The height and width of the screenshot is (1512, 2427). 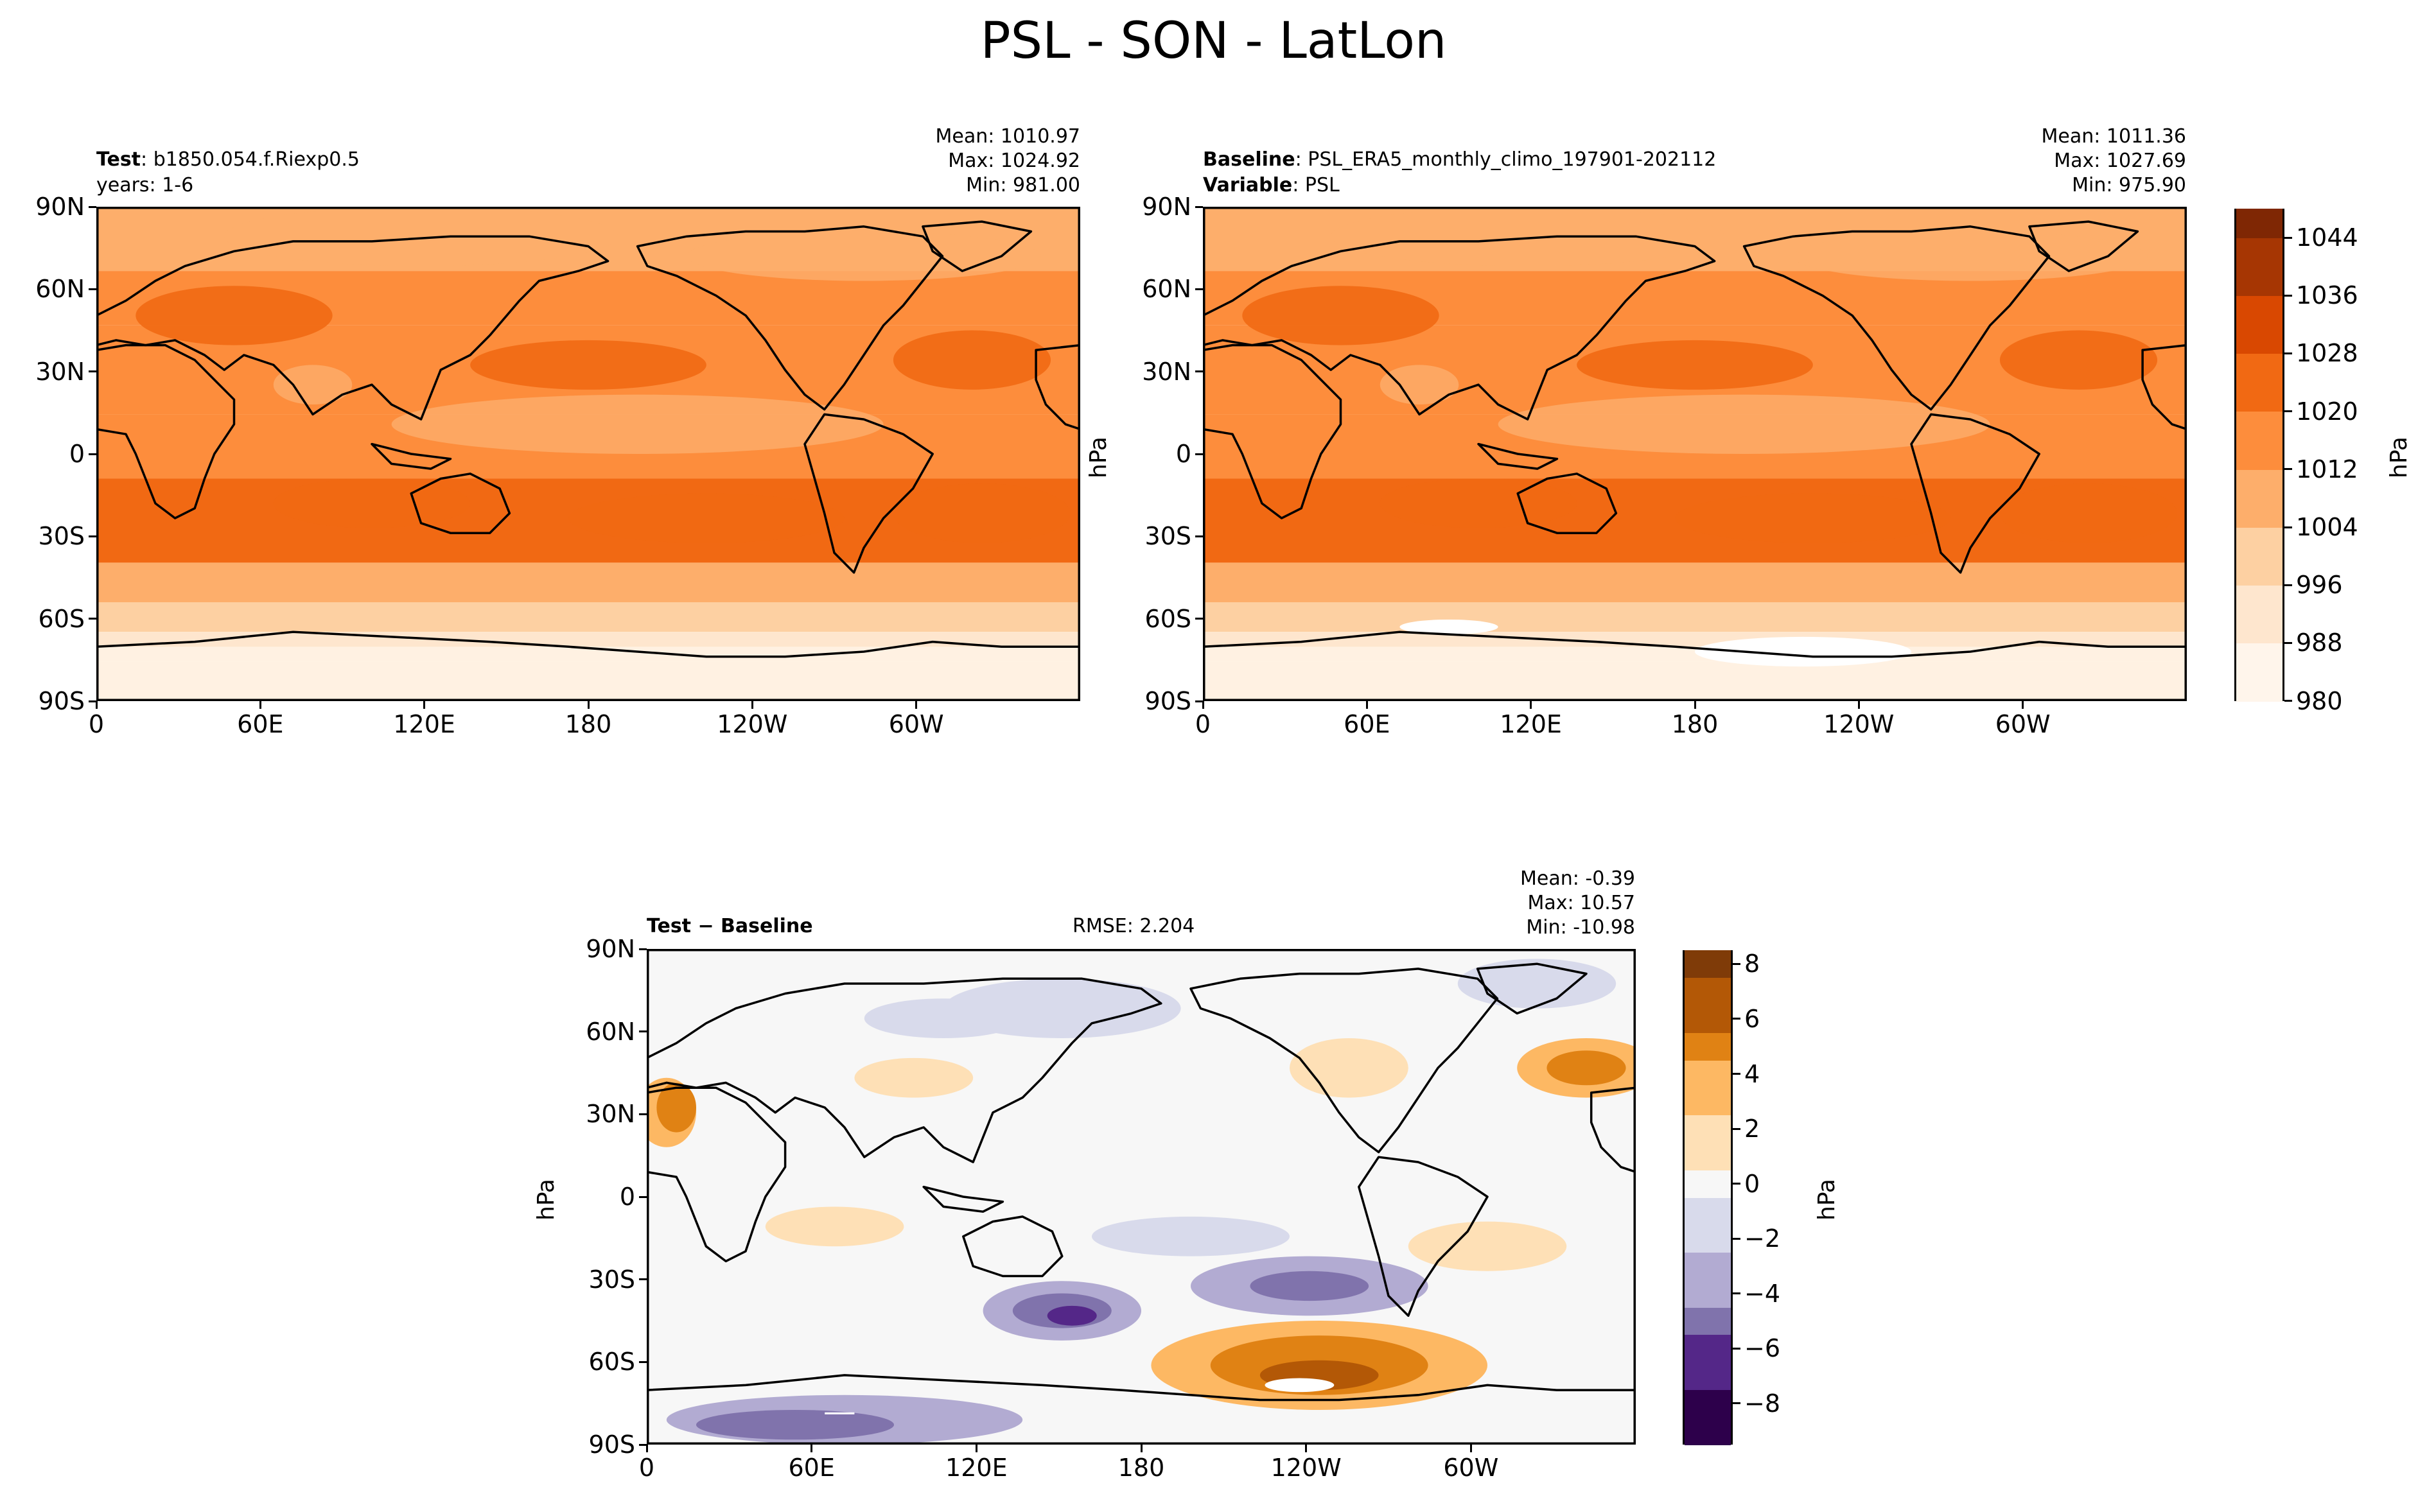 I want to click on baseline-lat-tick: 60S, so click(x=1167, y=618).